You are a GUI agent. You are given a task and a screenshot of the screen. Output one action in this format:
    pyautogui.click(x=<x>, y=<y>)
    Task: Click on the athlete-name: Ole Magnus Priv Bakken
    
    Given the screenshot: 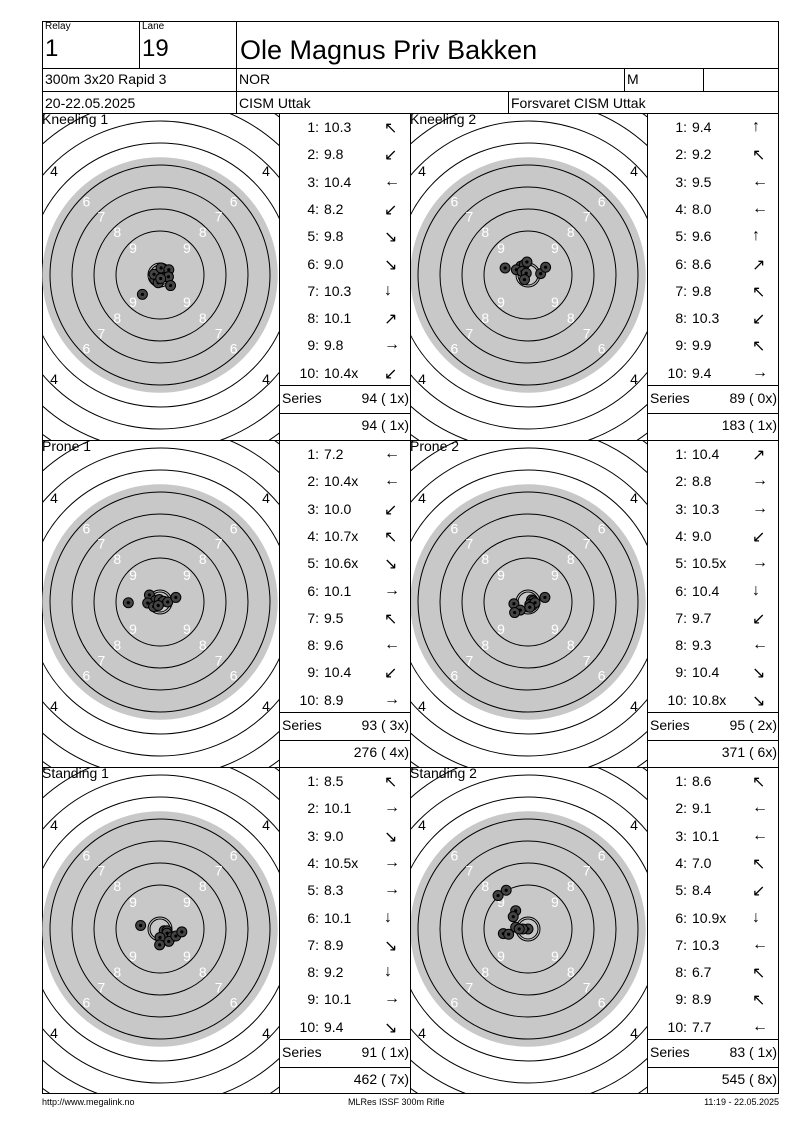 What is the action you would take?
    pyautogui.click(x=389, y=50)
    